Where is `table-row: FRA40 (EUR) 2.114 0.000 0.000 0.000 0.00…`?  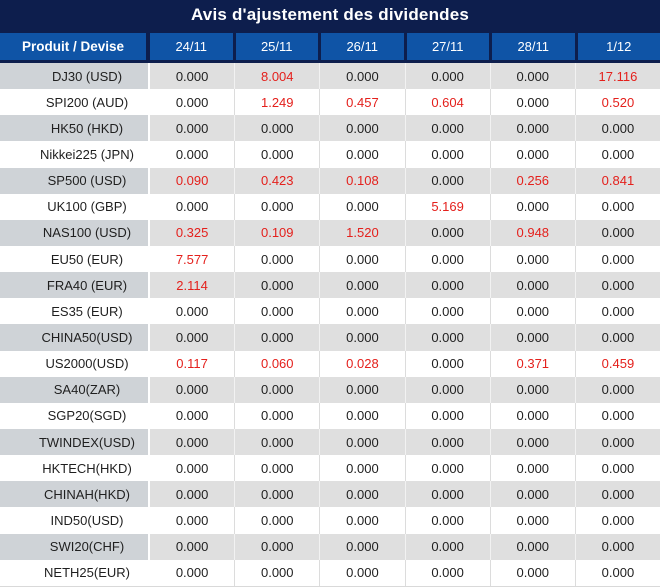
table-row: FRA40 (EUR) 2.114 0.000 0.000 0.000 0.00… is located at coordinates (330, 285).